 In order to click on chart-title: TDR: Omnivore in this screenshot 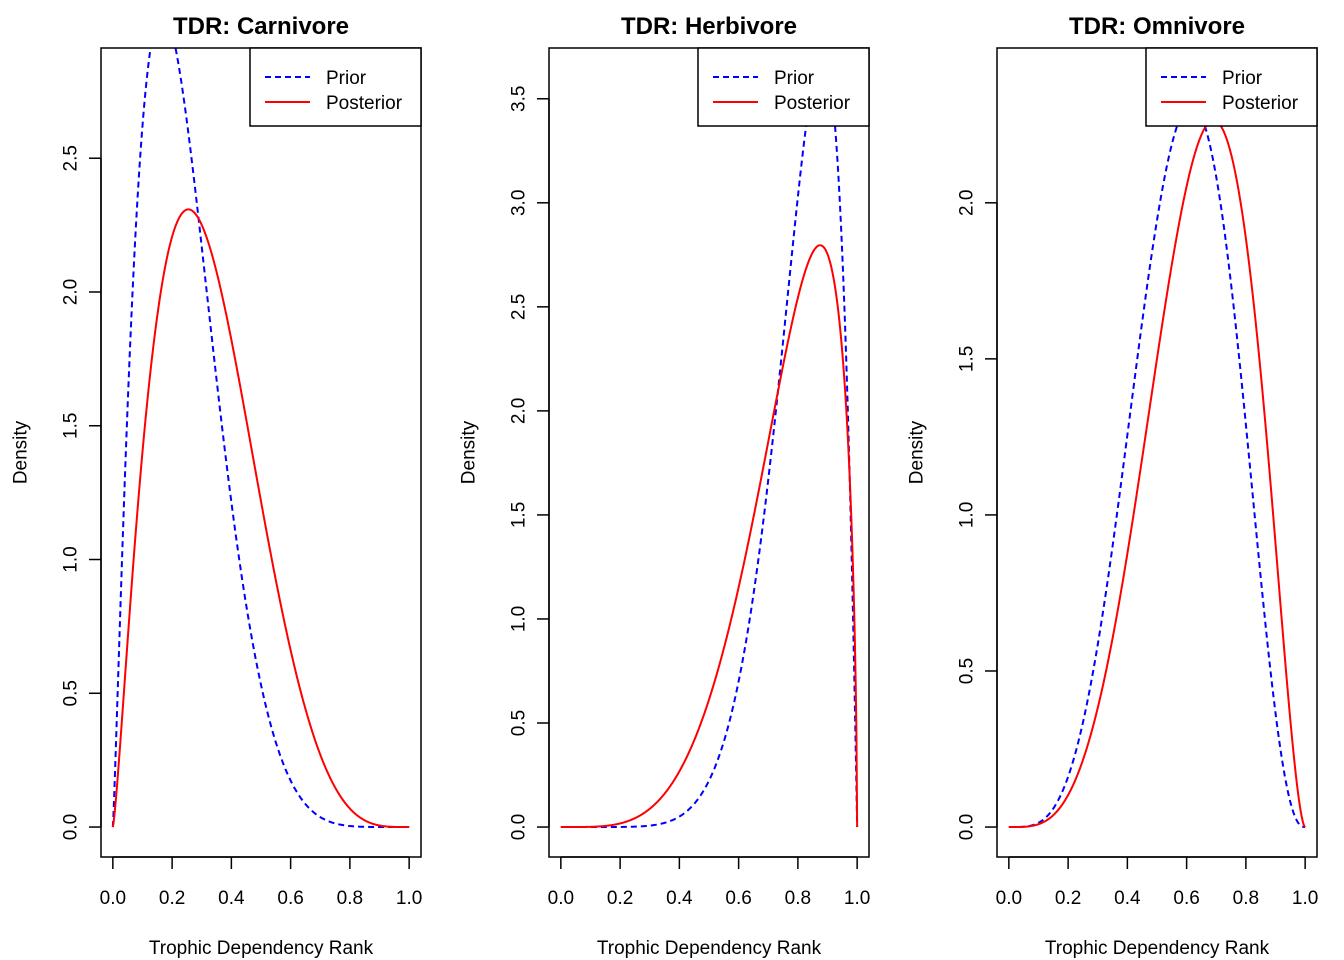, I will do `click(1157, 26)`.